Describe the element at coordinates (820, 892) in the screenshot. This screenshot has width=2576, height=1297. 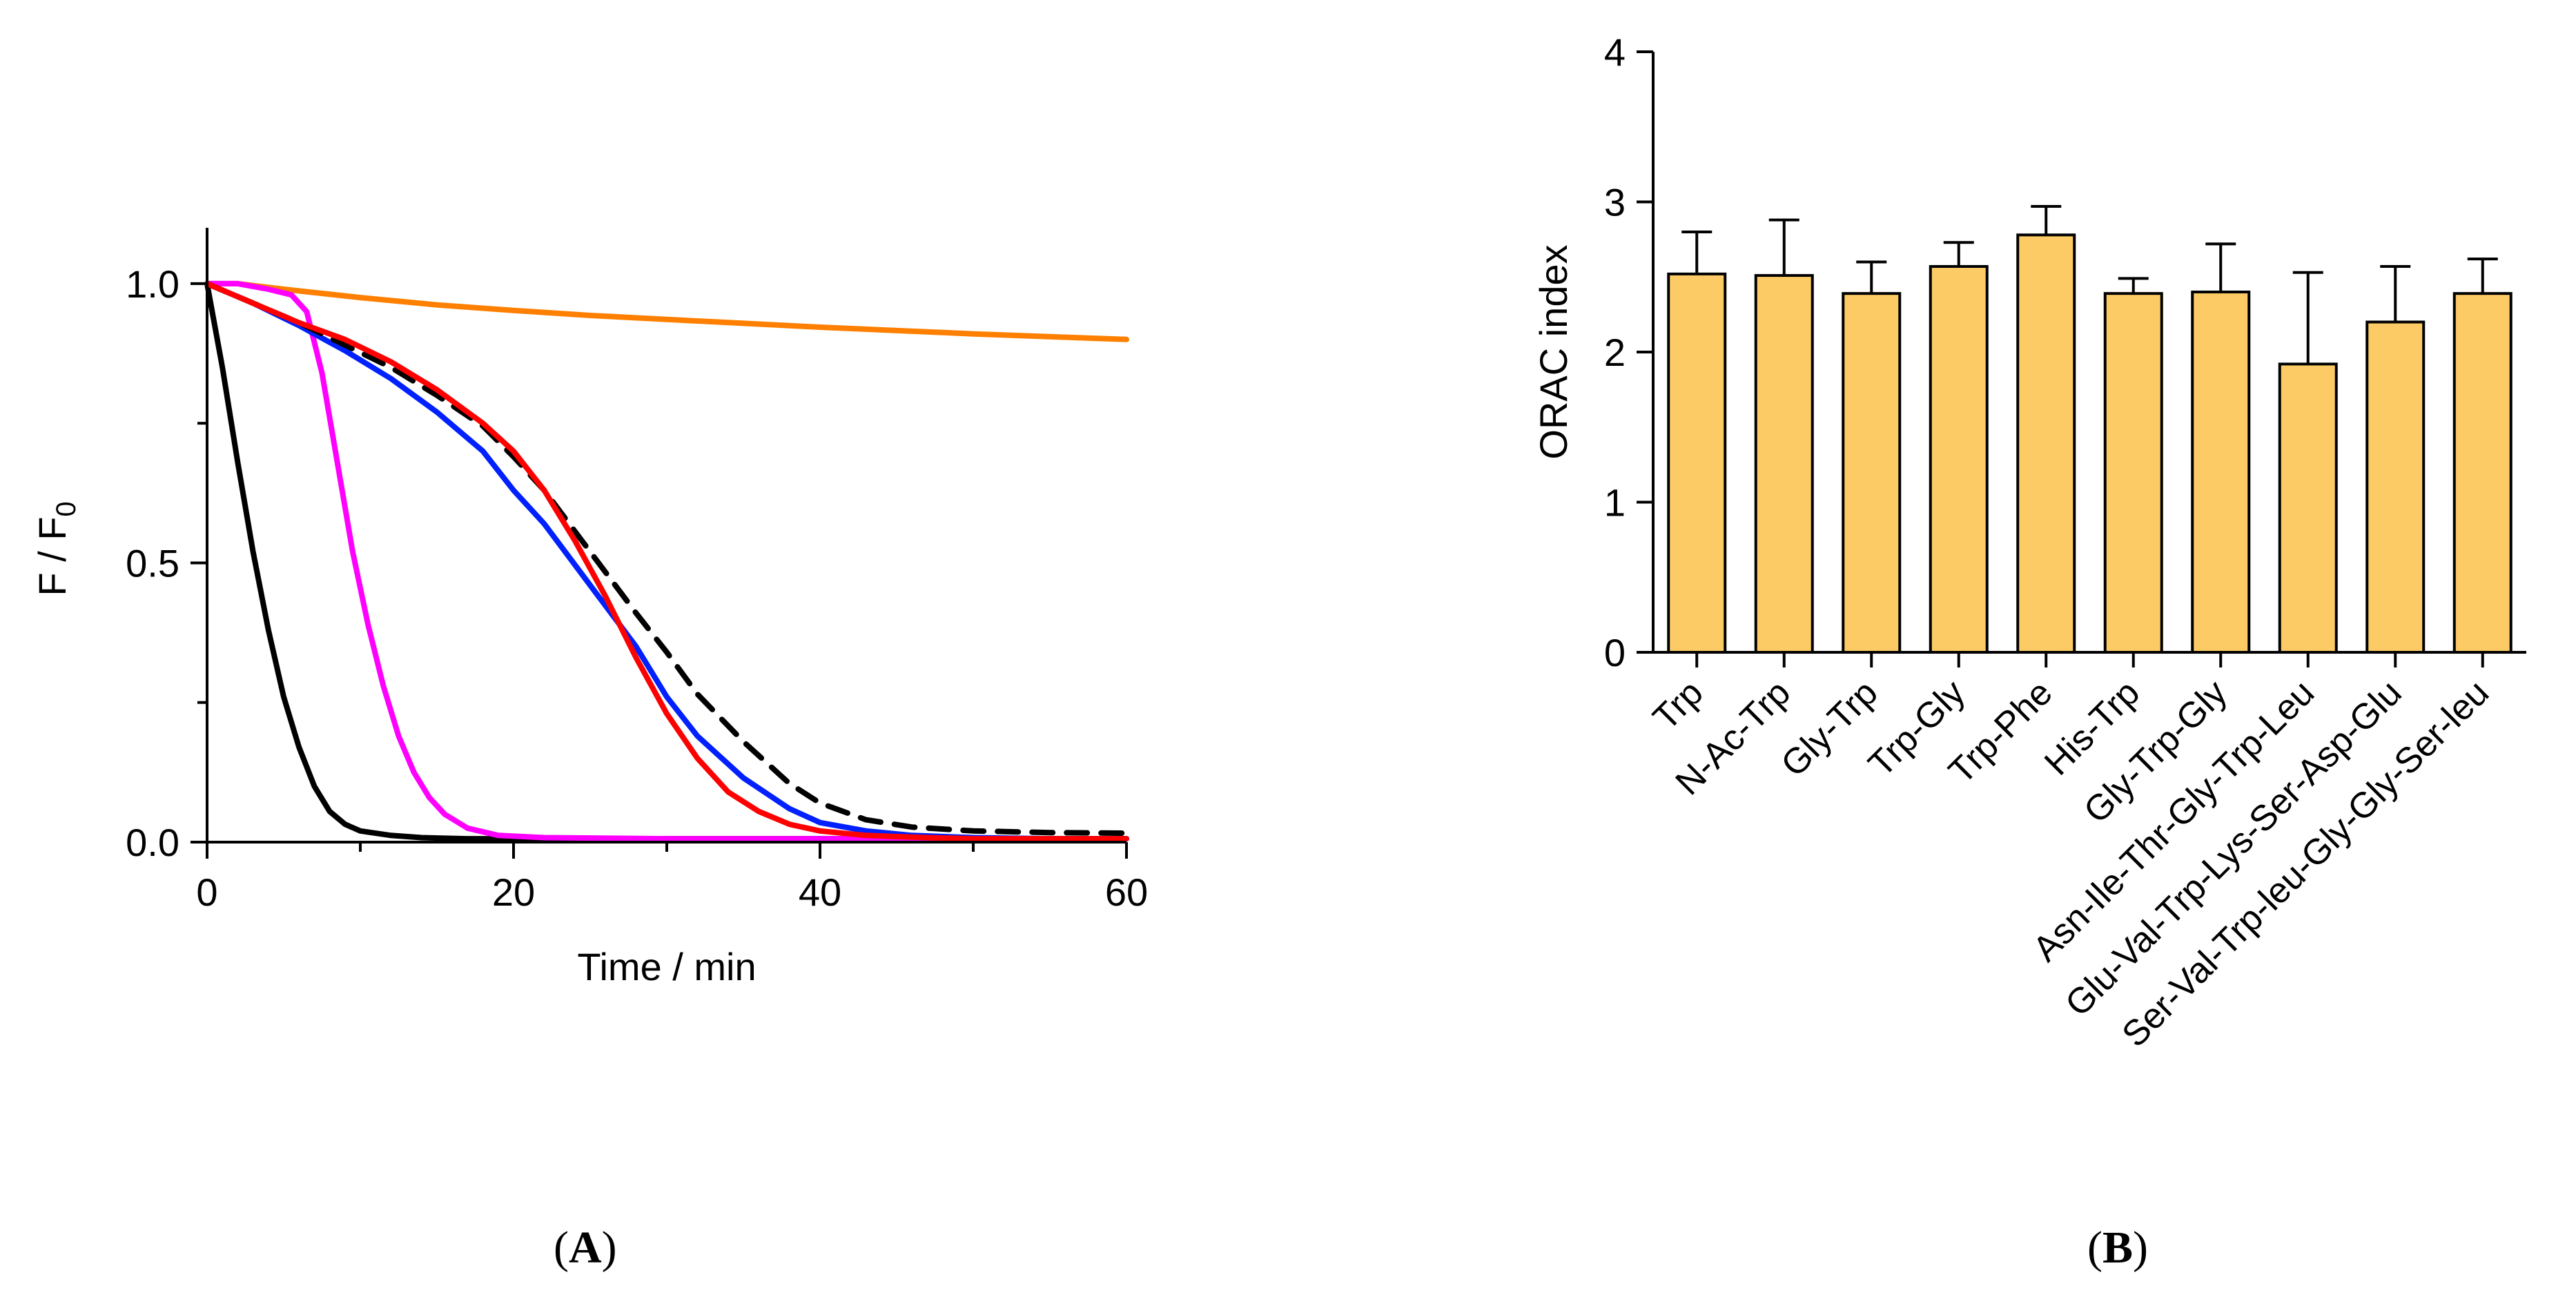
I see `x-tick-label: 40` at that location.